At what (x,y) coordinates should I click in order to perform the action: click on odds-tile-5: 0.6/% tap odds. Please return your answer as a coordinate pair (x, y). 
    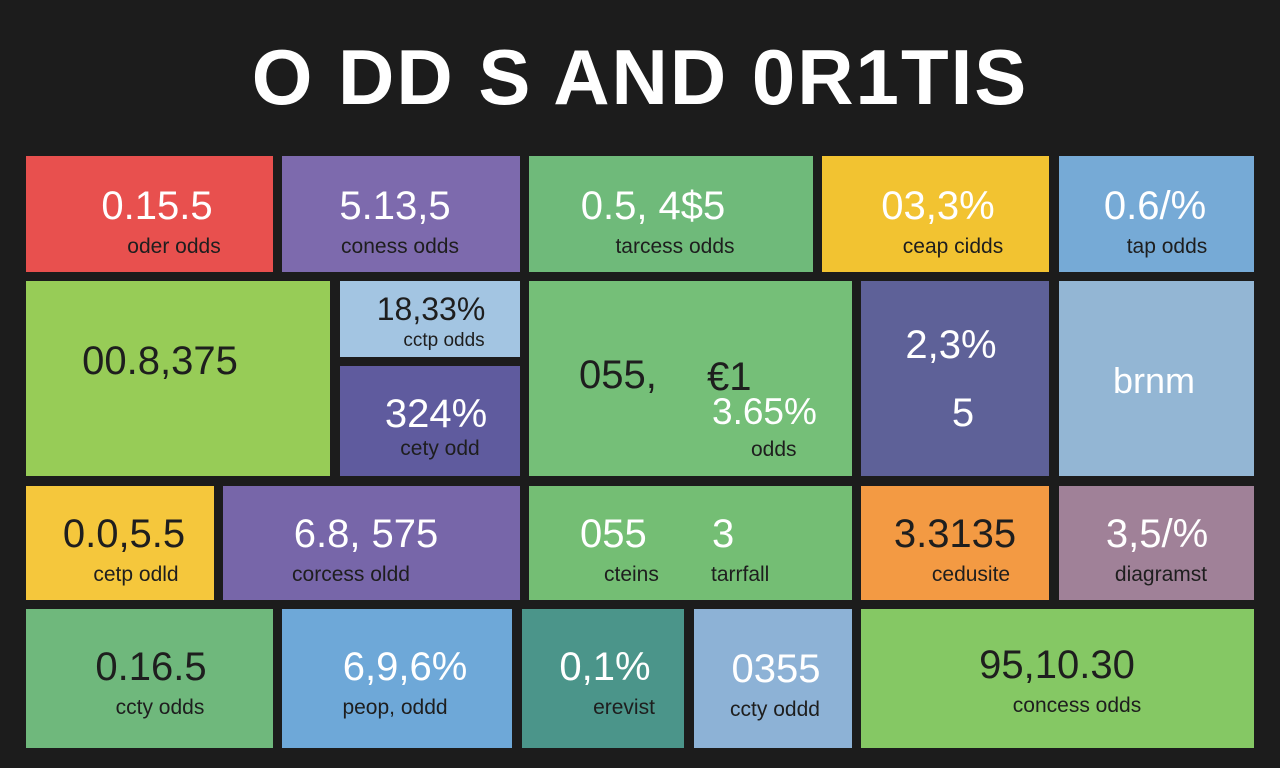
    Looking at the image, I should click on (1156, 214).